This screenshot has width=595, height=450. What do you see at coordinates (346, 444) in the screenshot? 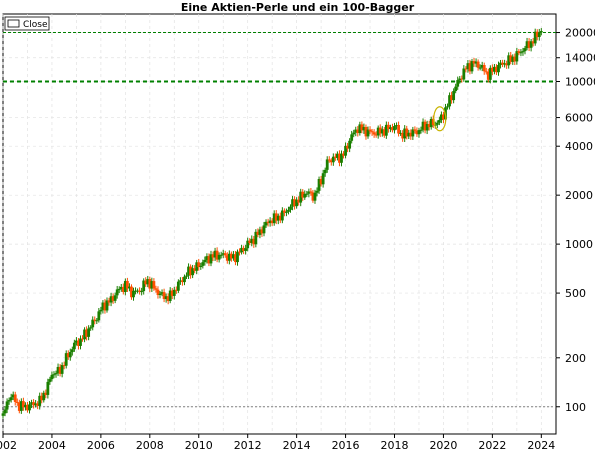
I see `x-tick-label: 2016` at bounding box center [346, 444].